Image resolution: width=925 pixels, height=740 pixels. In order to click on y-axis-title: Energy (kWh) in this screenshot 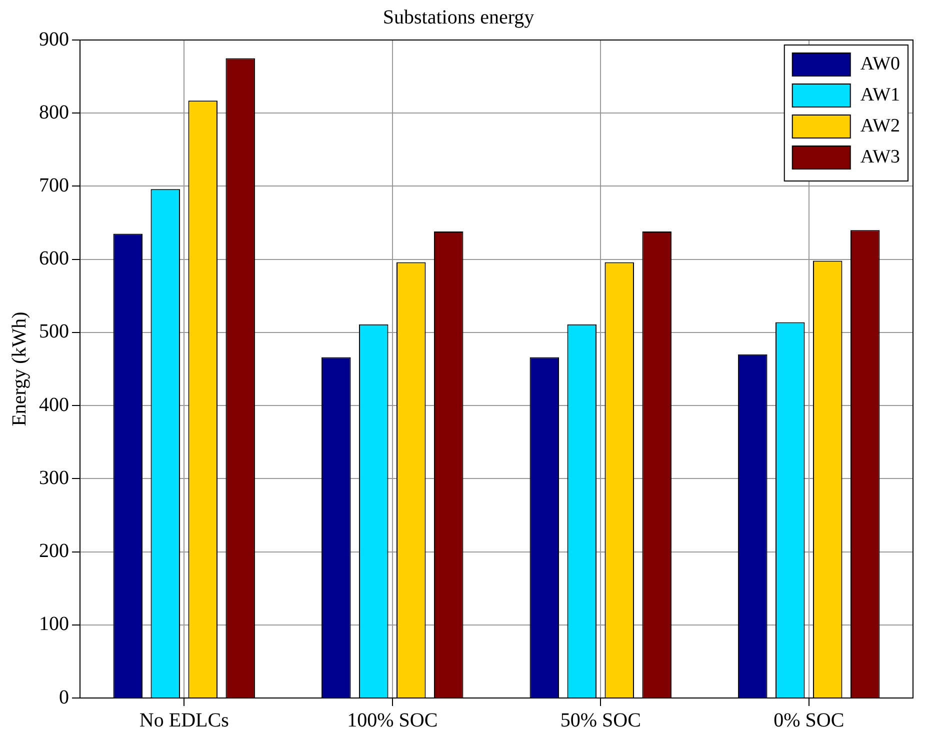, I will do `click(19, 369)`.